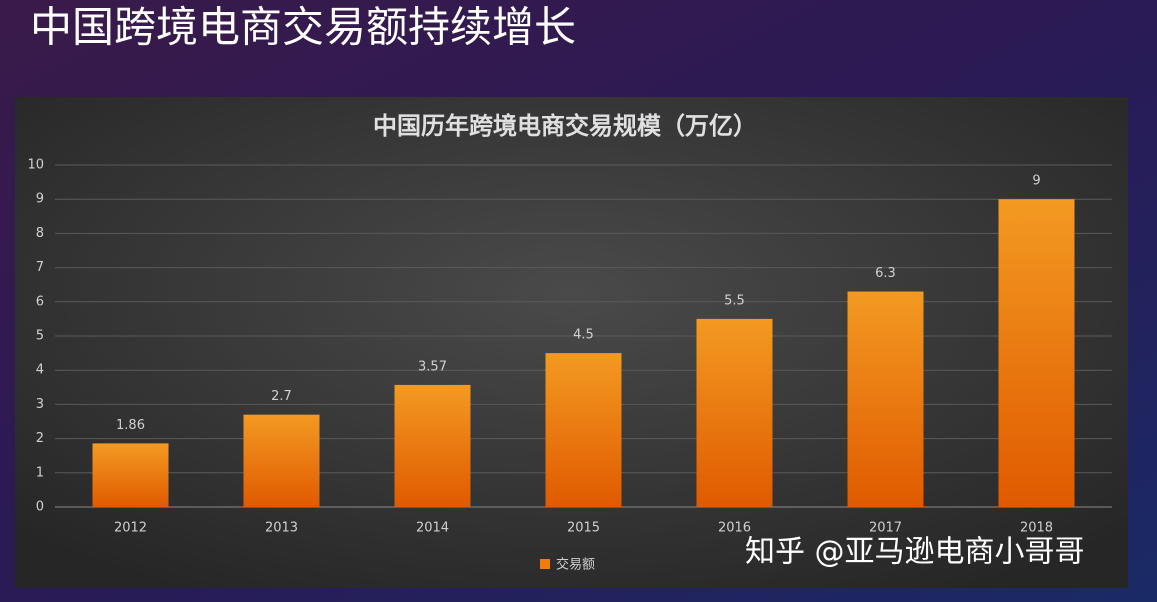 The image size is (1157, 602). I want to click on slide-title: 中国跨境电商交易额持续增长, so click(303, 27).